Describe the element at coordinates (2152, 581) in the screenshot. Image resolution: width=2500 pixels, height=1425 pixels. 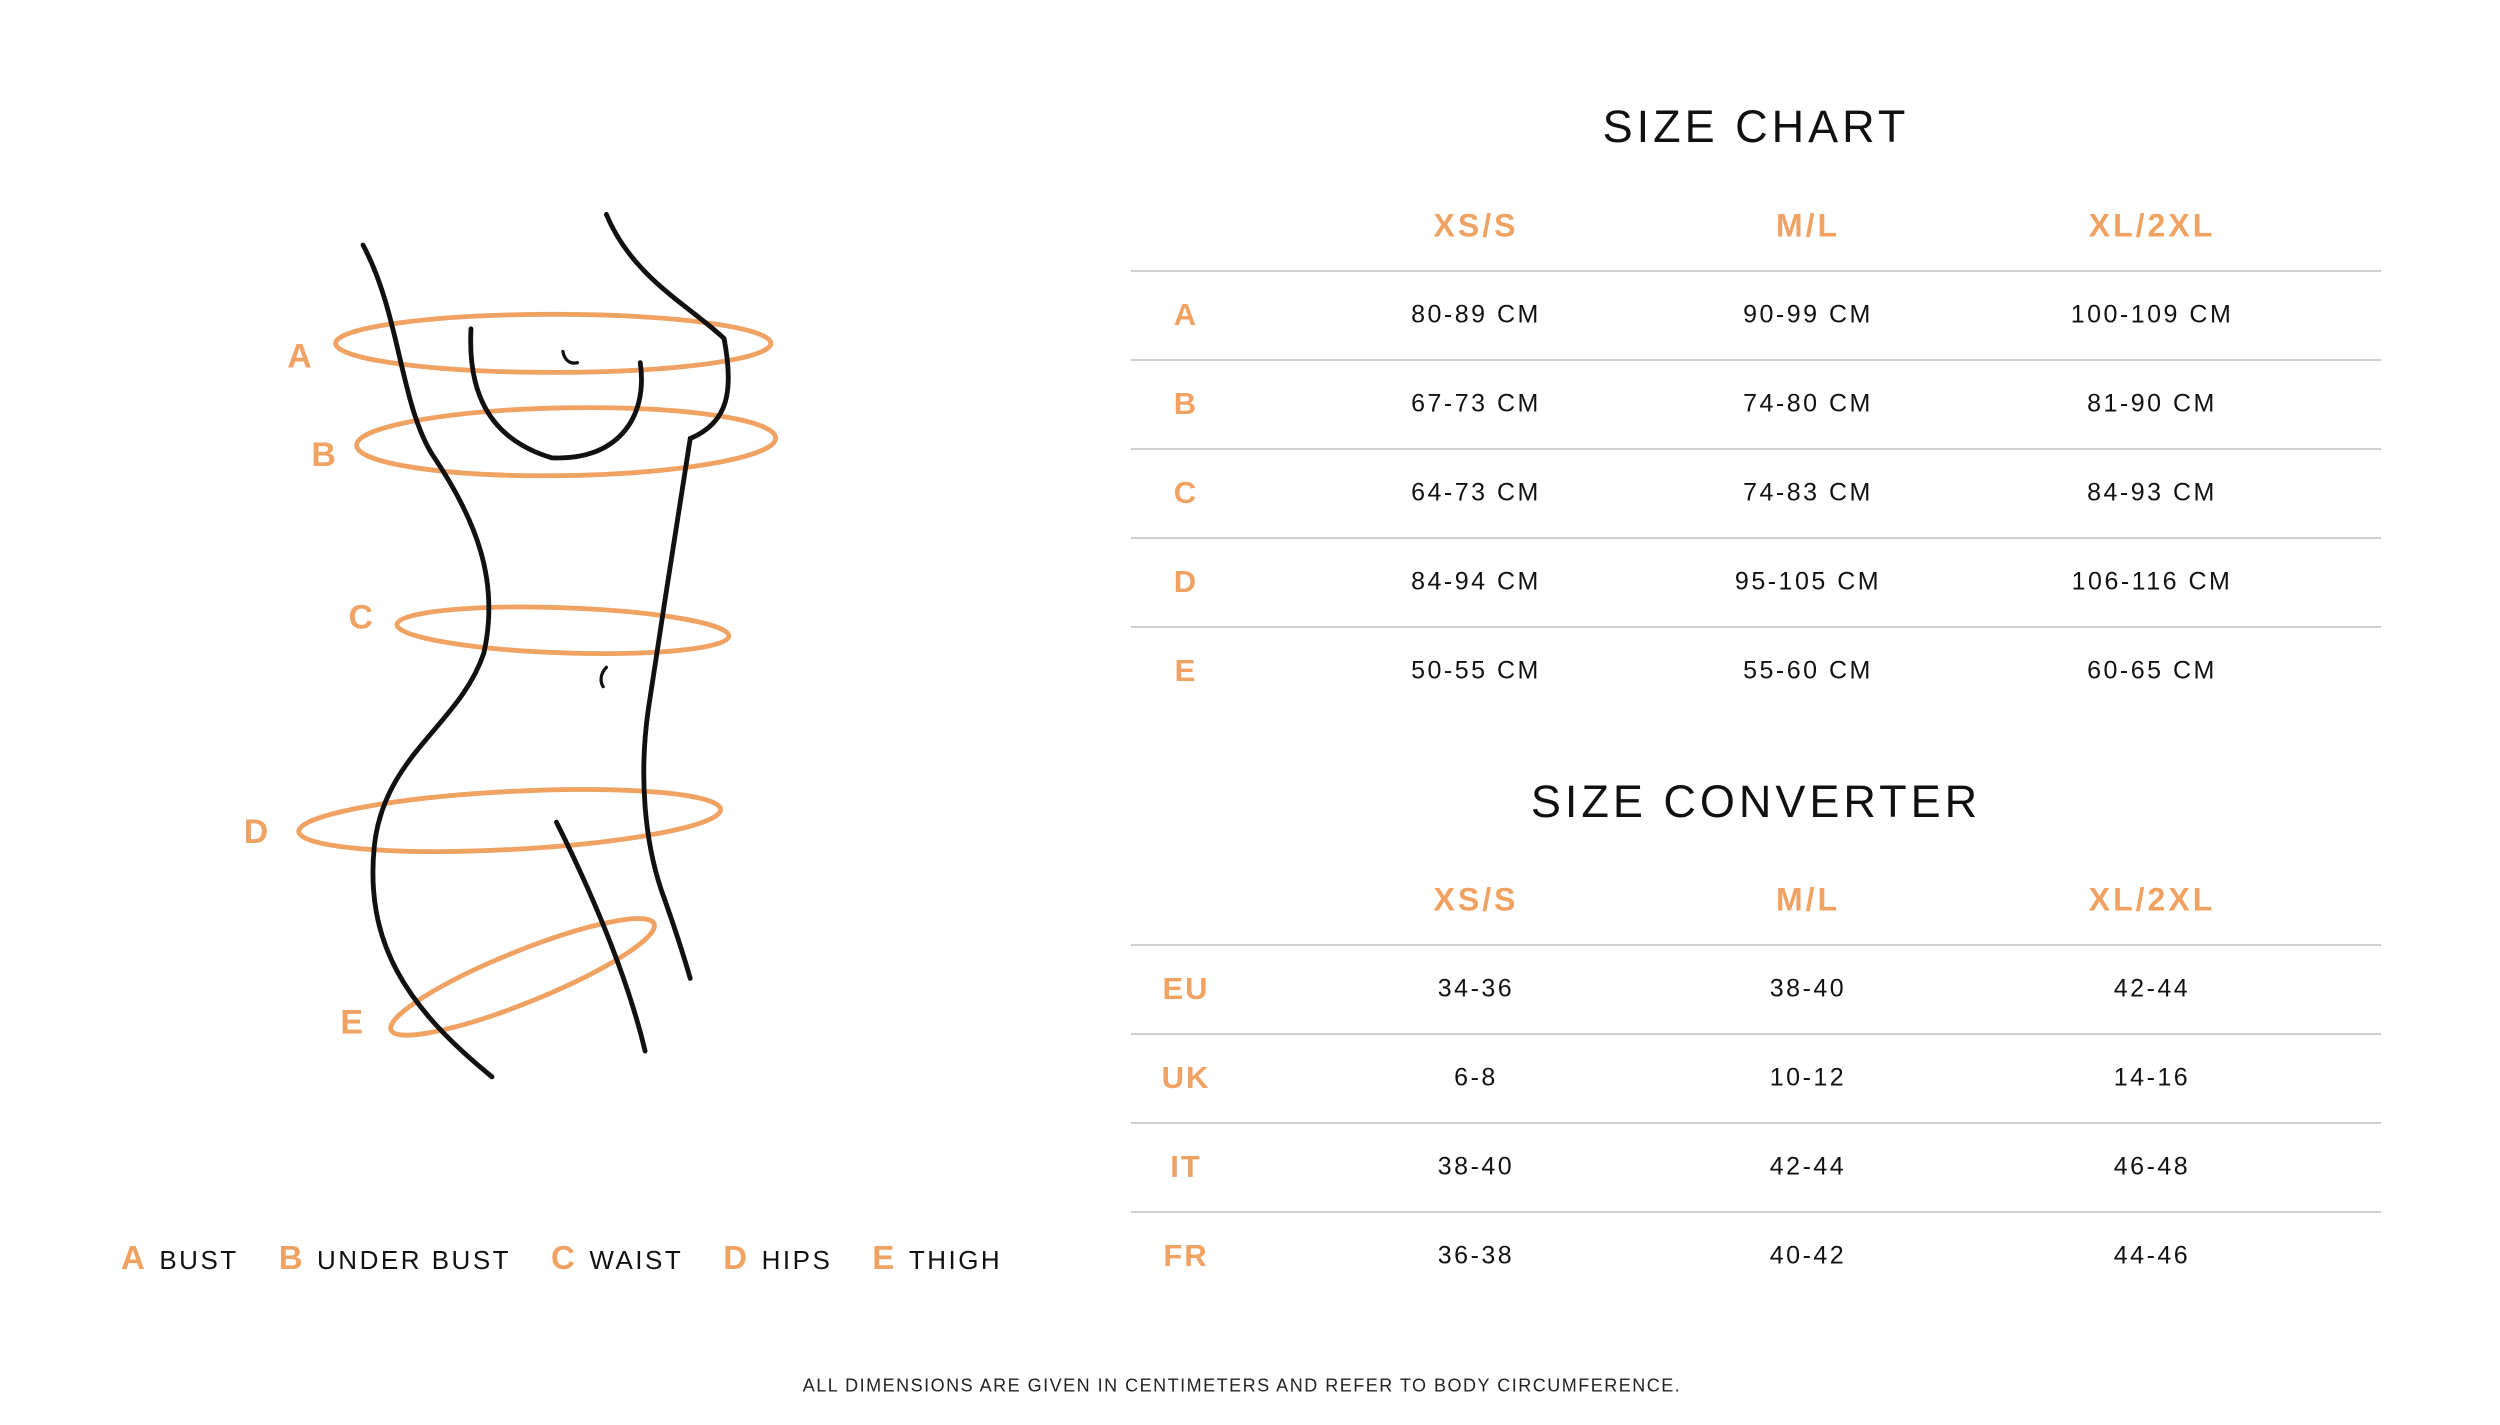
I see `table-cell: 106-116 CM` at that location.